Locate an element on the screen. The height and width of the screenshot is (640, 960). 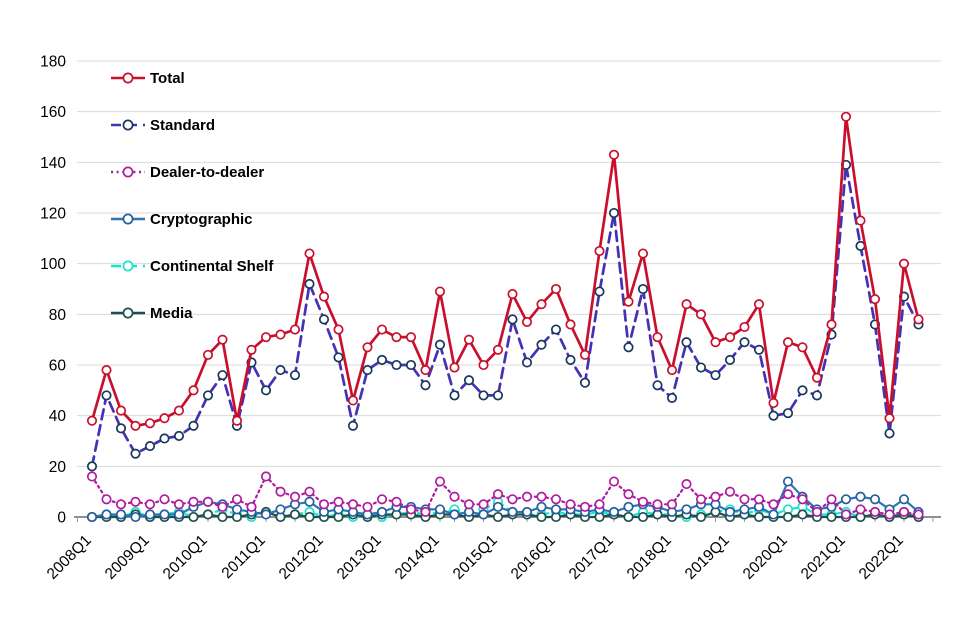
marker-cryptographic-2020Q1 is located at coordinates (788, 481).